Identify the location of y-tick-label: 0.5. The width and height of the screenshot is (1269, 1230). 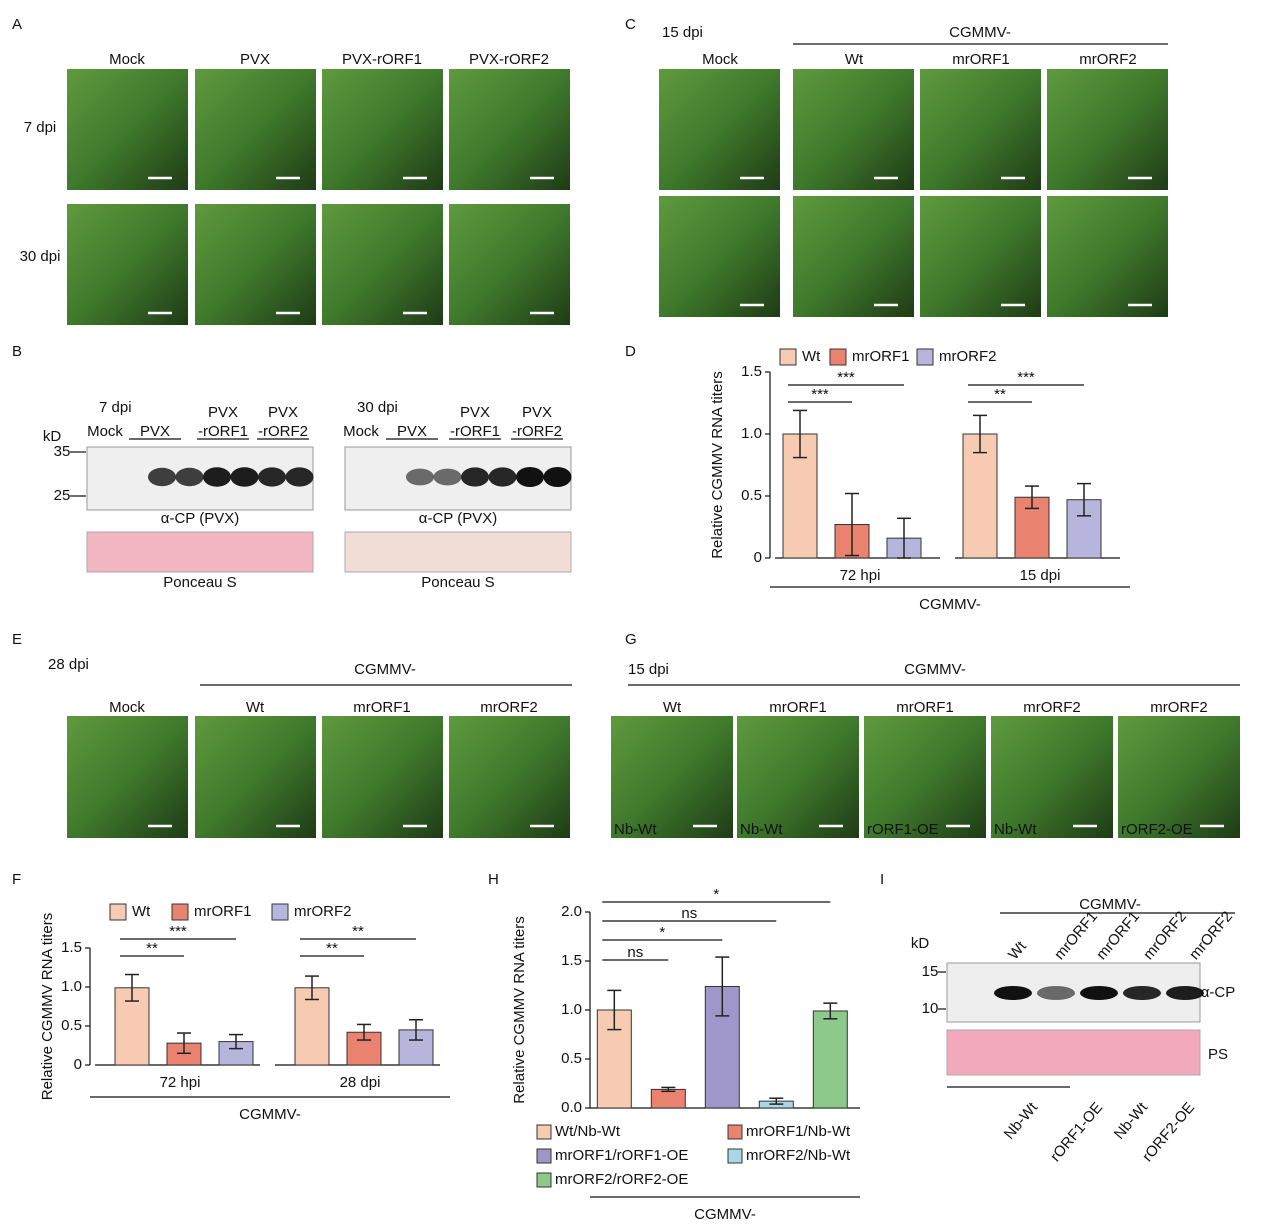
(571, 1058).